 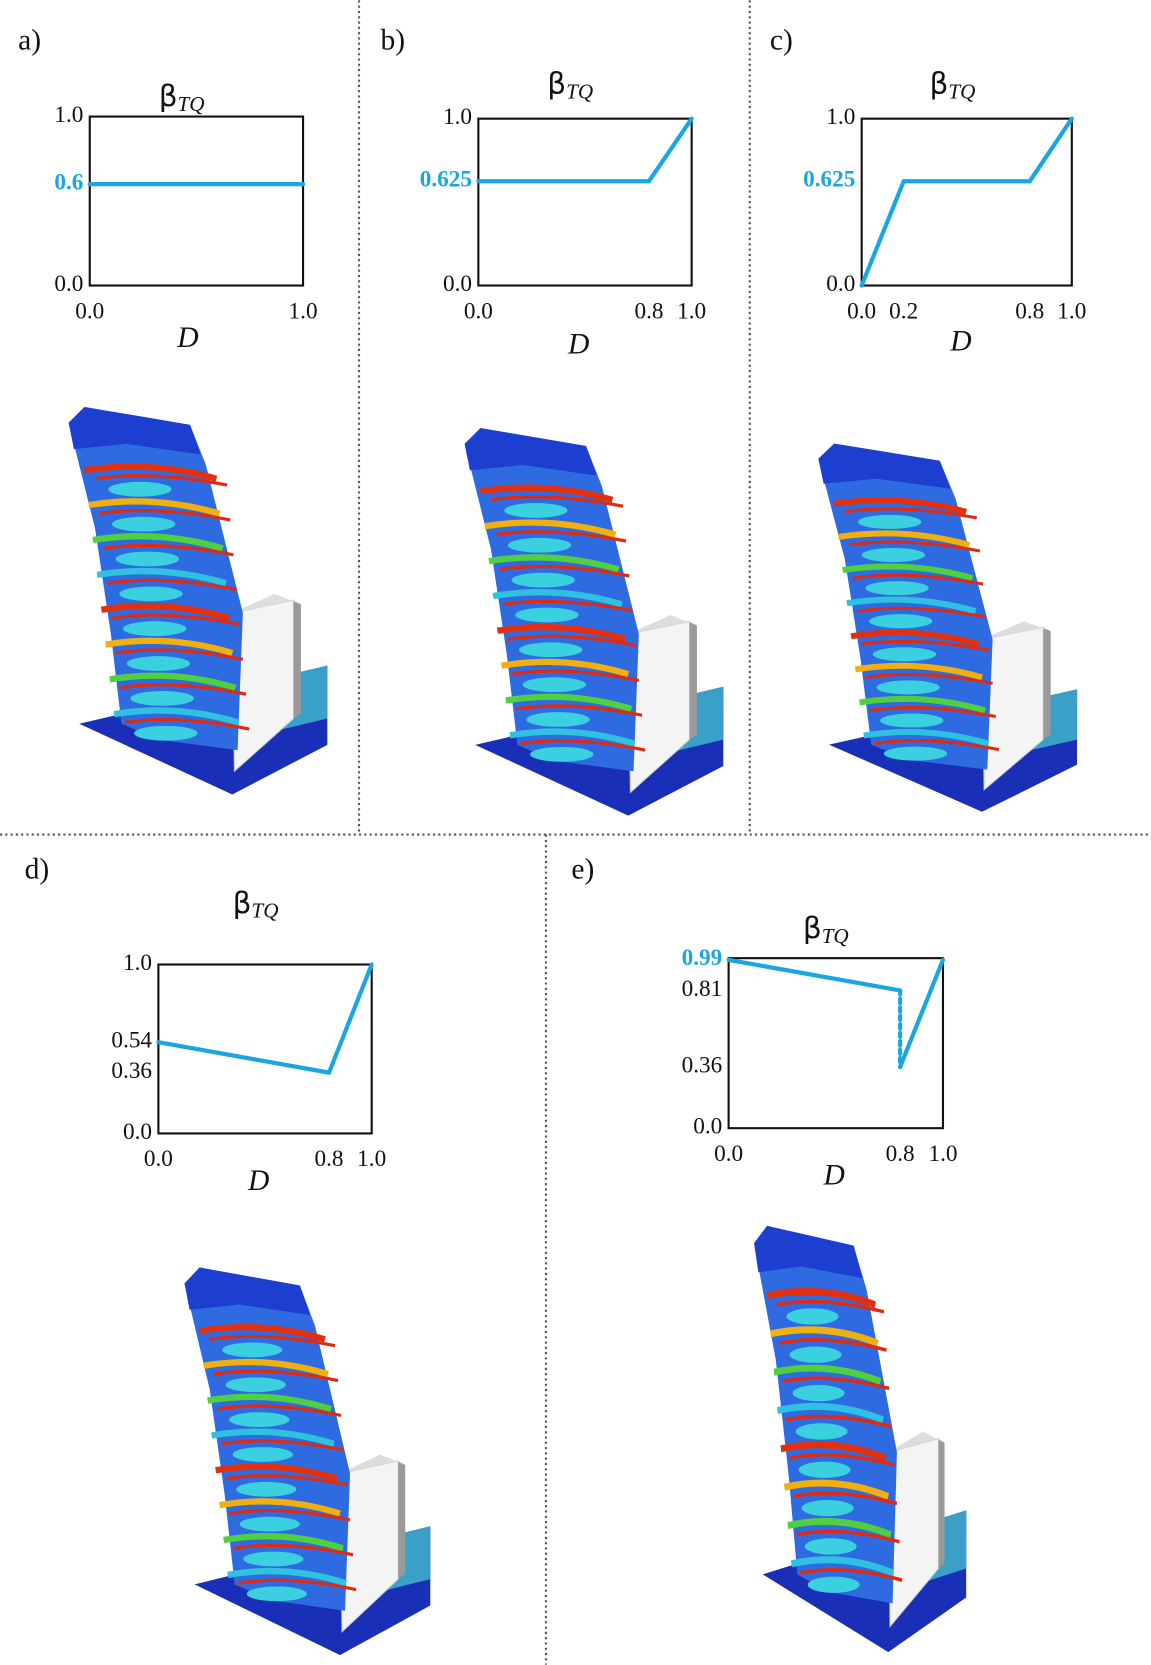 What do you see at coordinates (702, 989) in the screenshot?
I see `y-tick-label: 0.81` at bounding box center [702, 989].